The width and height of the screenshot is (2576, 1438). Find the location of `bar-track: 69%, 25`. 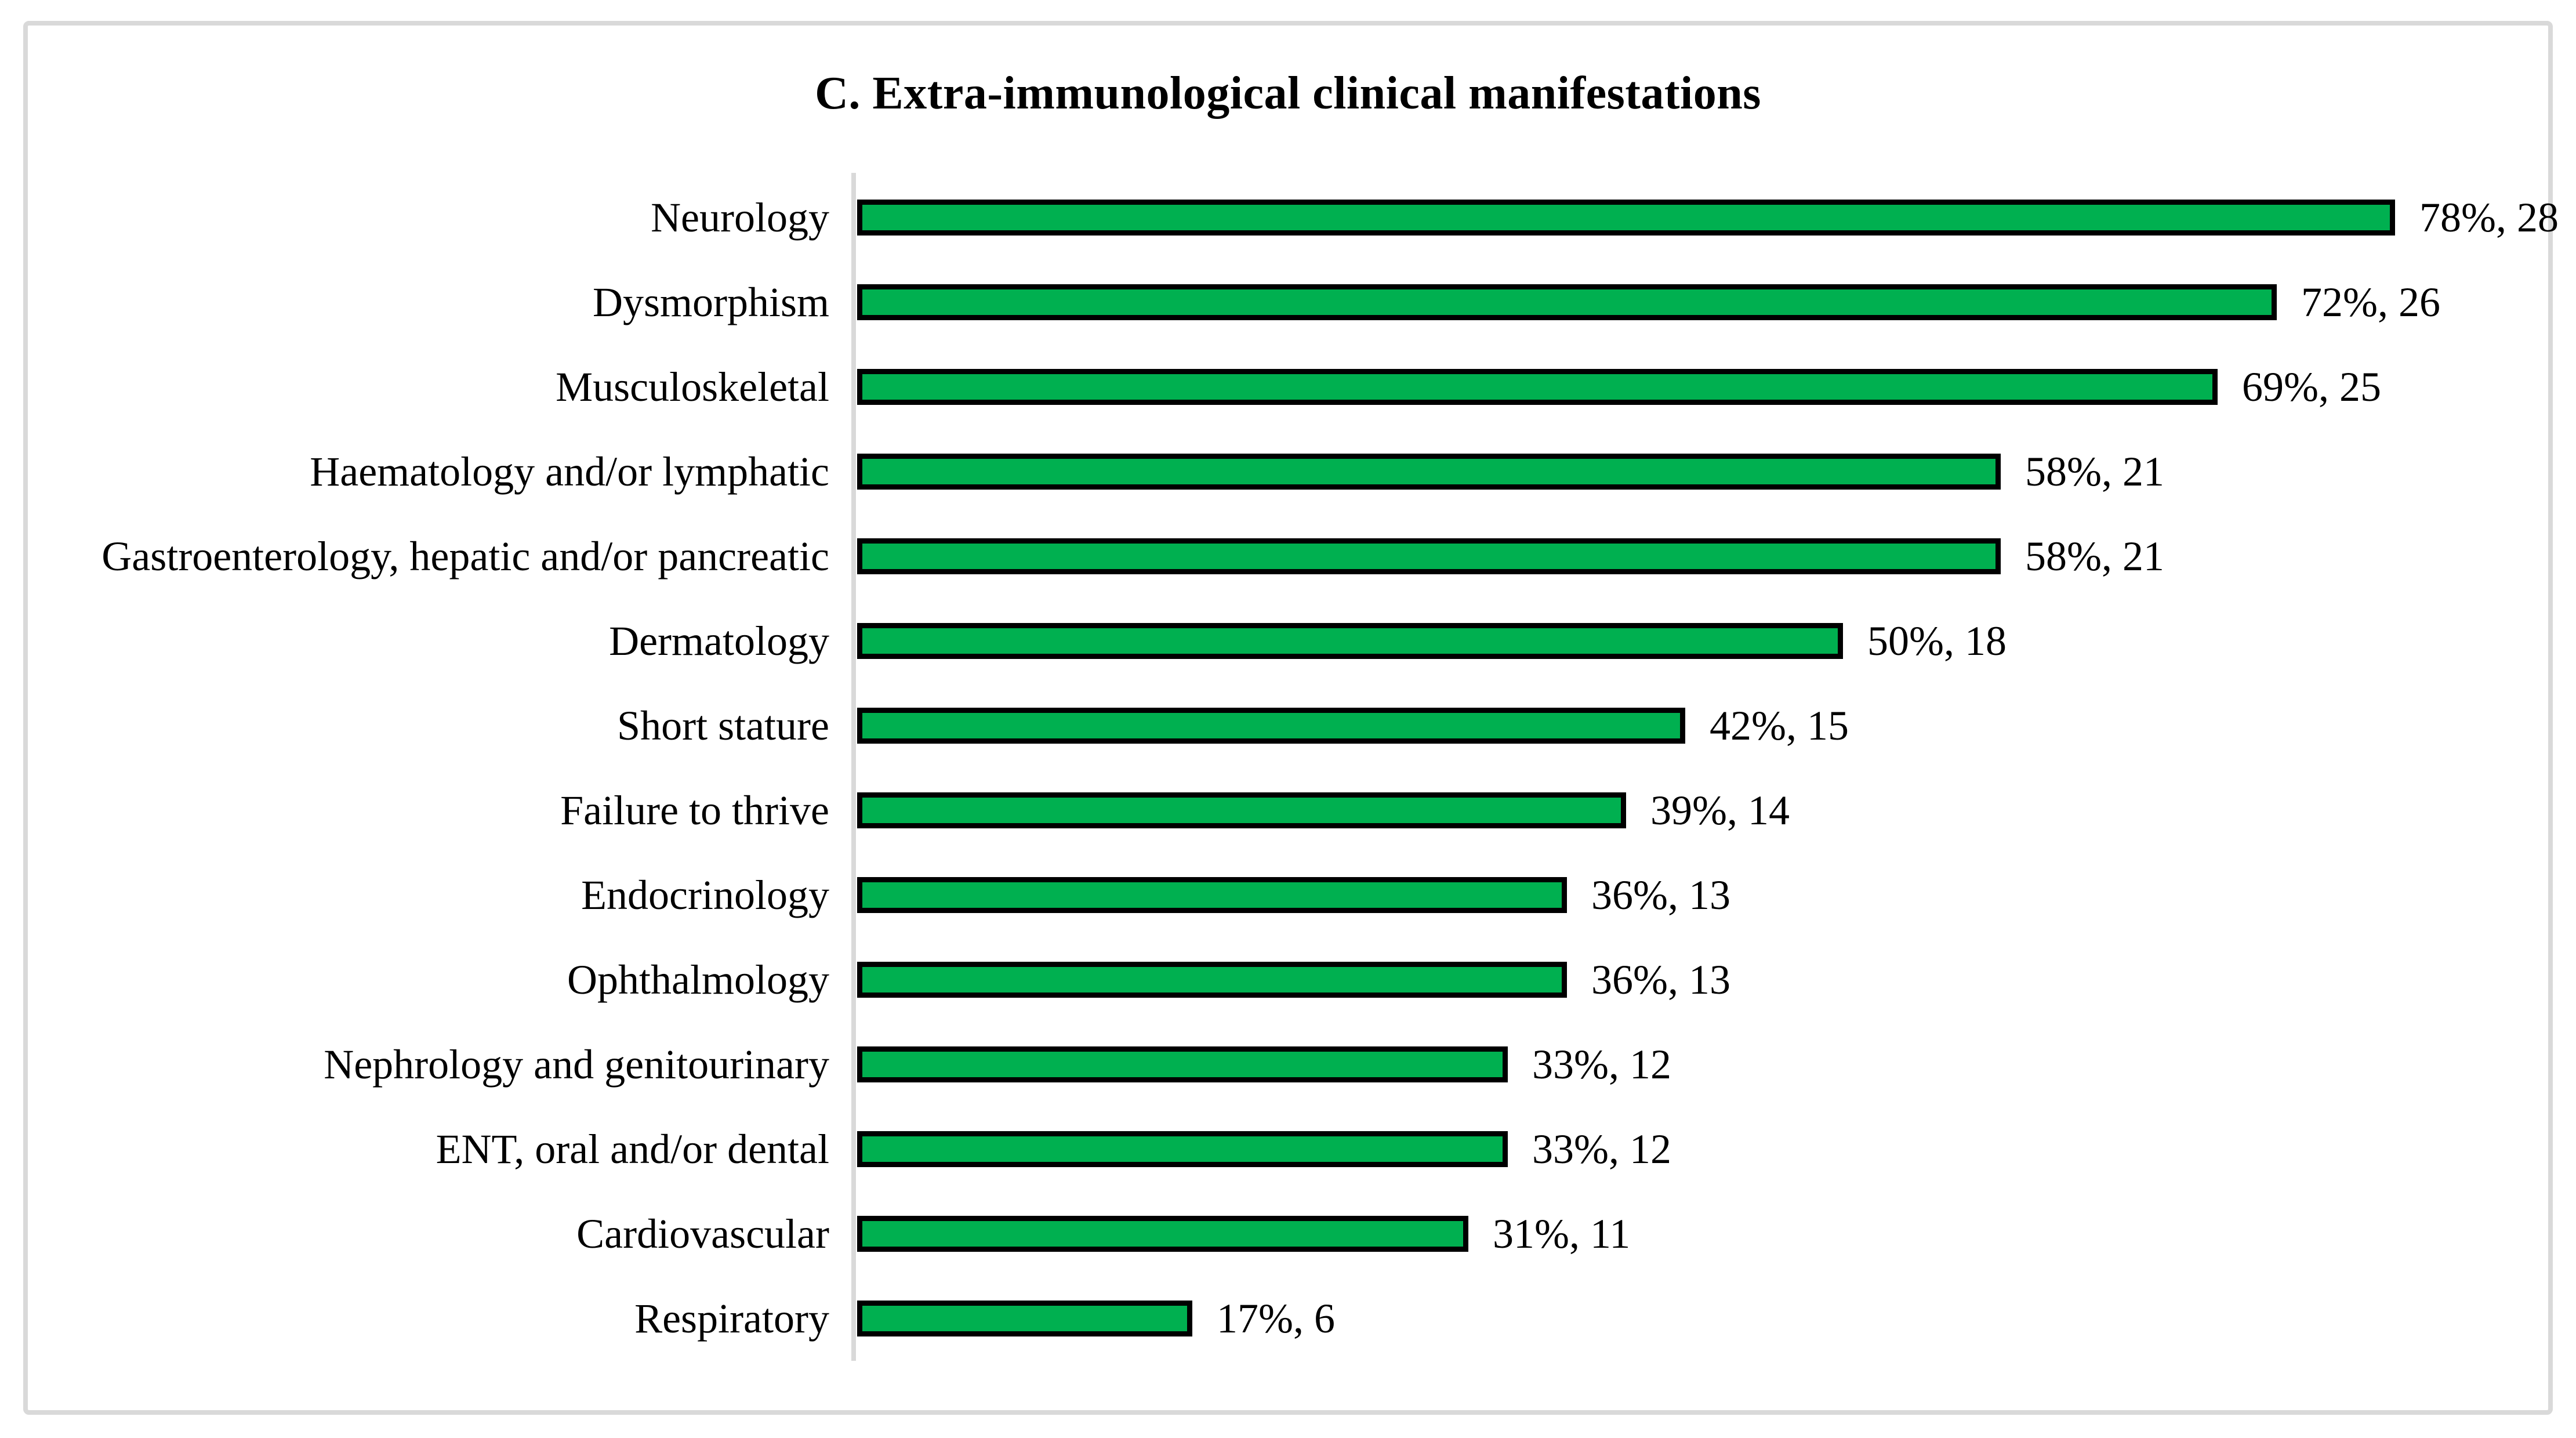

bar-track: 69%, 25 is located at coordinates (1716, 387).